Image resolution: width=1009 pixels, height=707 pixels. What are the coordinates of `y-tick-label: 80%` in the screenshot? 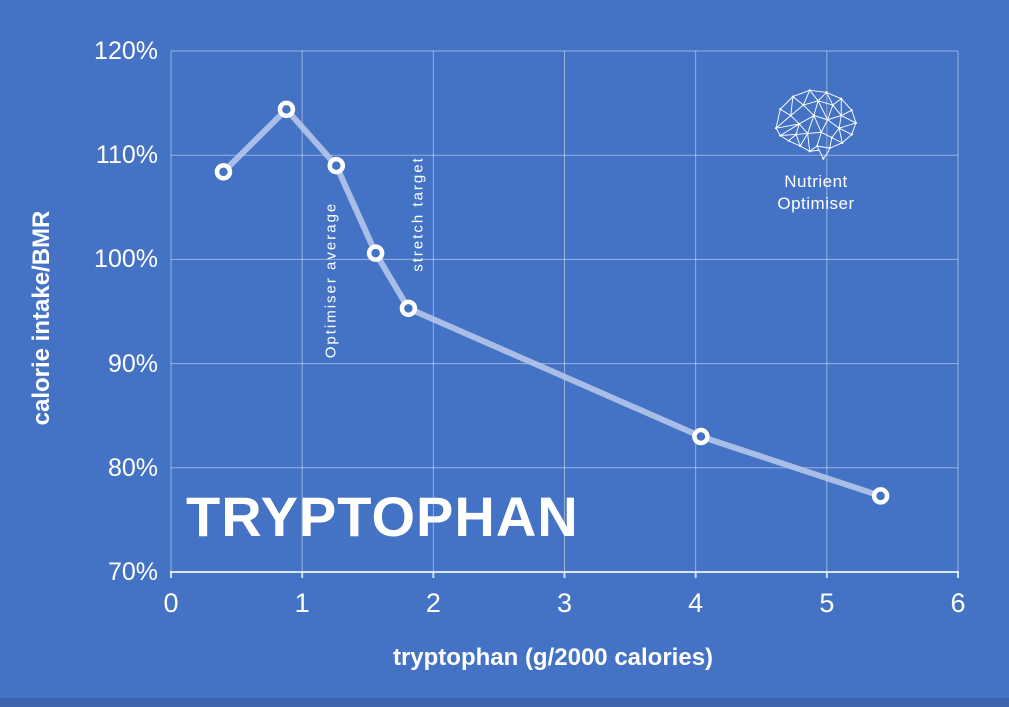 It's located at (132, 467).